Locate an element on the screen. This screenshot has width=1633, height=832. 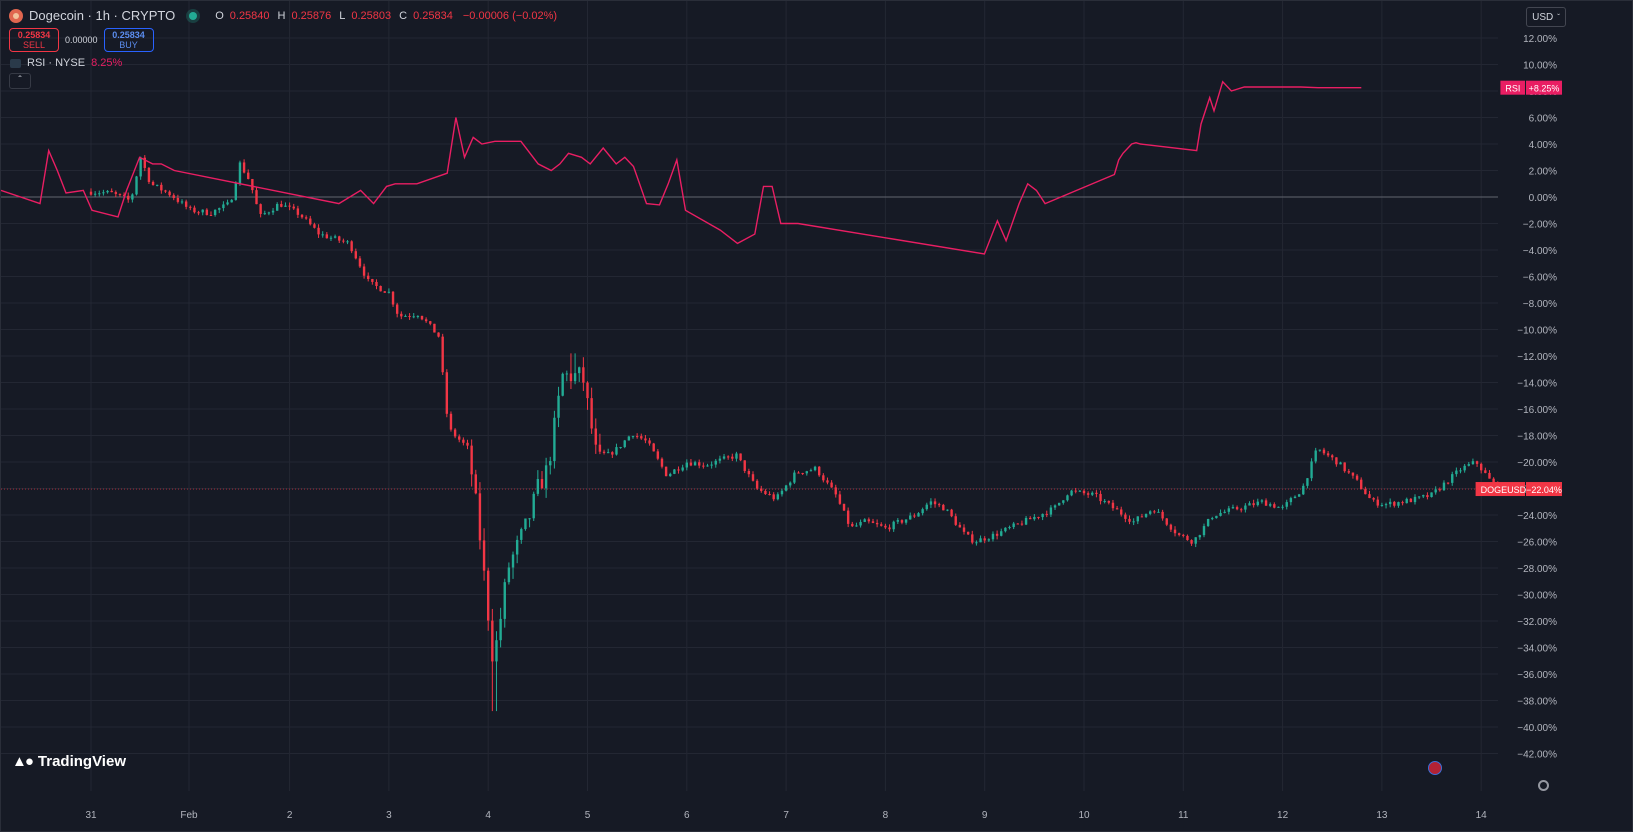
sell-price: 0.25834 is located at coordinates (34, 35).